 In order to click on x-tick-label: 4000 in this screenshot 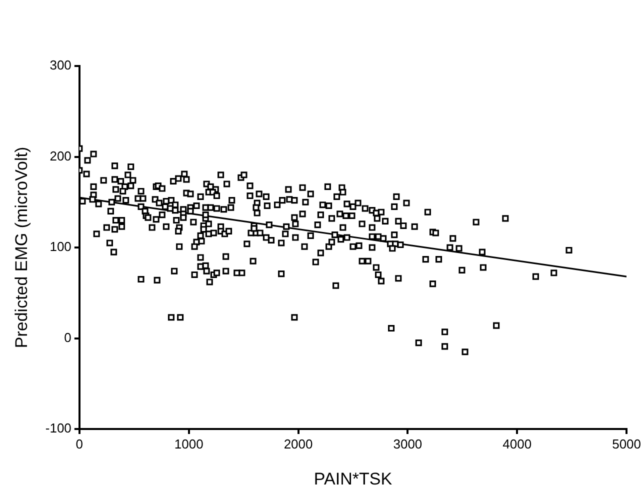, I will do `click(517, 444)`.